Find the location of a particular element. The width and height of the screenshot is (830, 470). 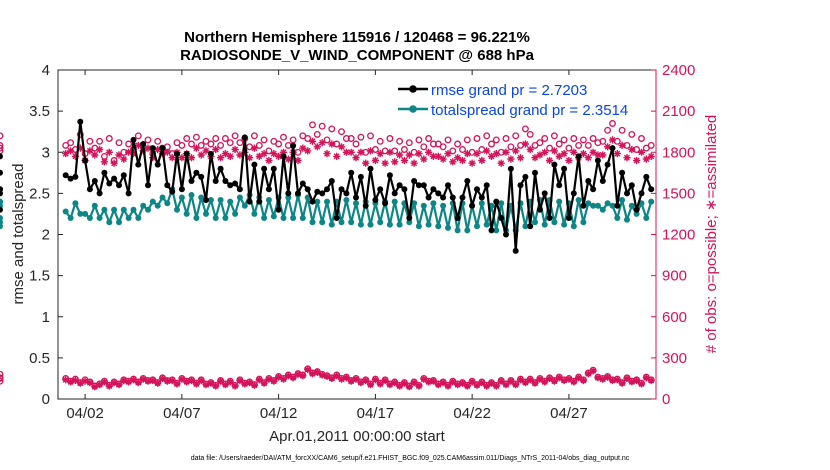

y-tick-label-left: 2.5 is located at coordinates (39, 193).